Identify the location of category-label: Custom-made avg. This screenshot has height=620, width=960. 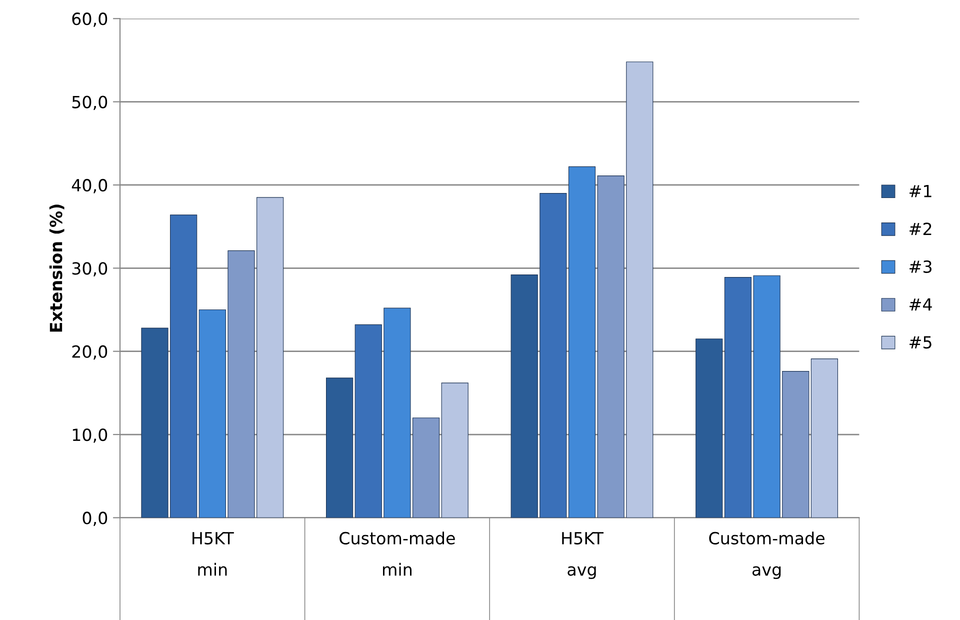
(766, 556).